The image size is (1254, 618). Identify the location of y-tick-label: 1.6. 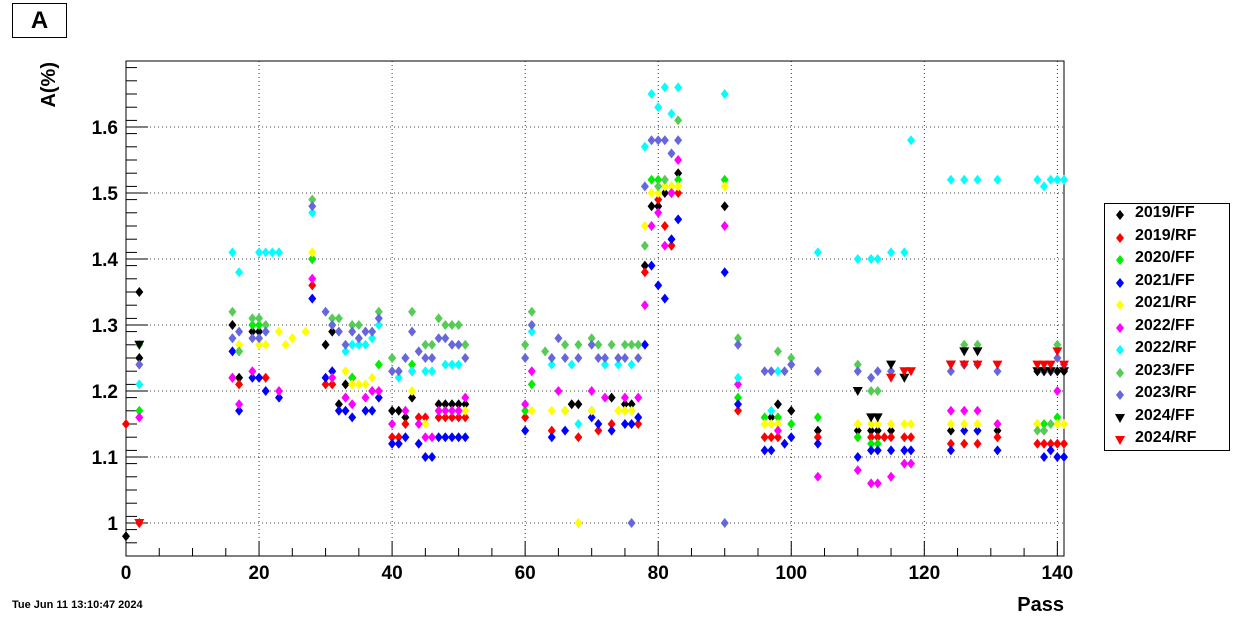
(105, 128).